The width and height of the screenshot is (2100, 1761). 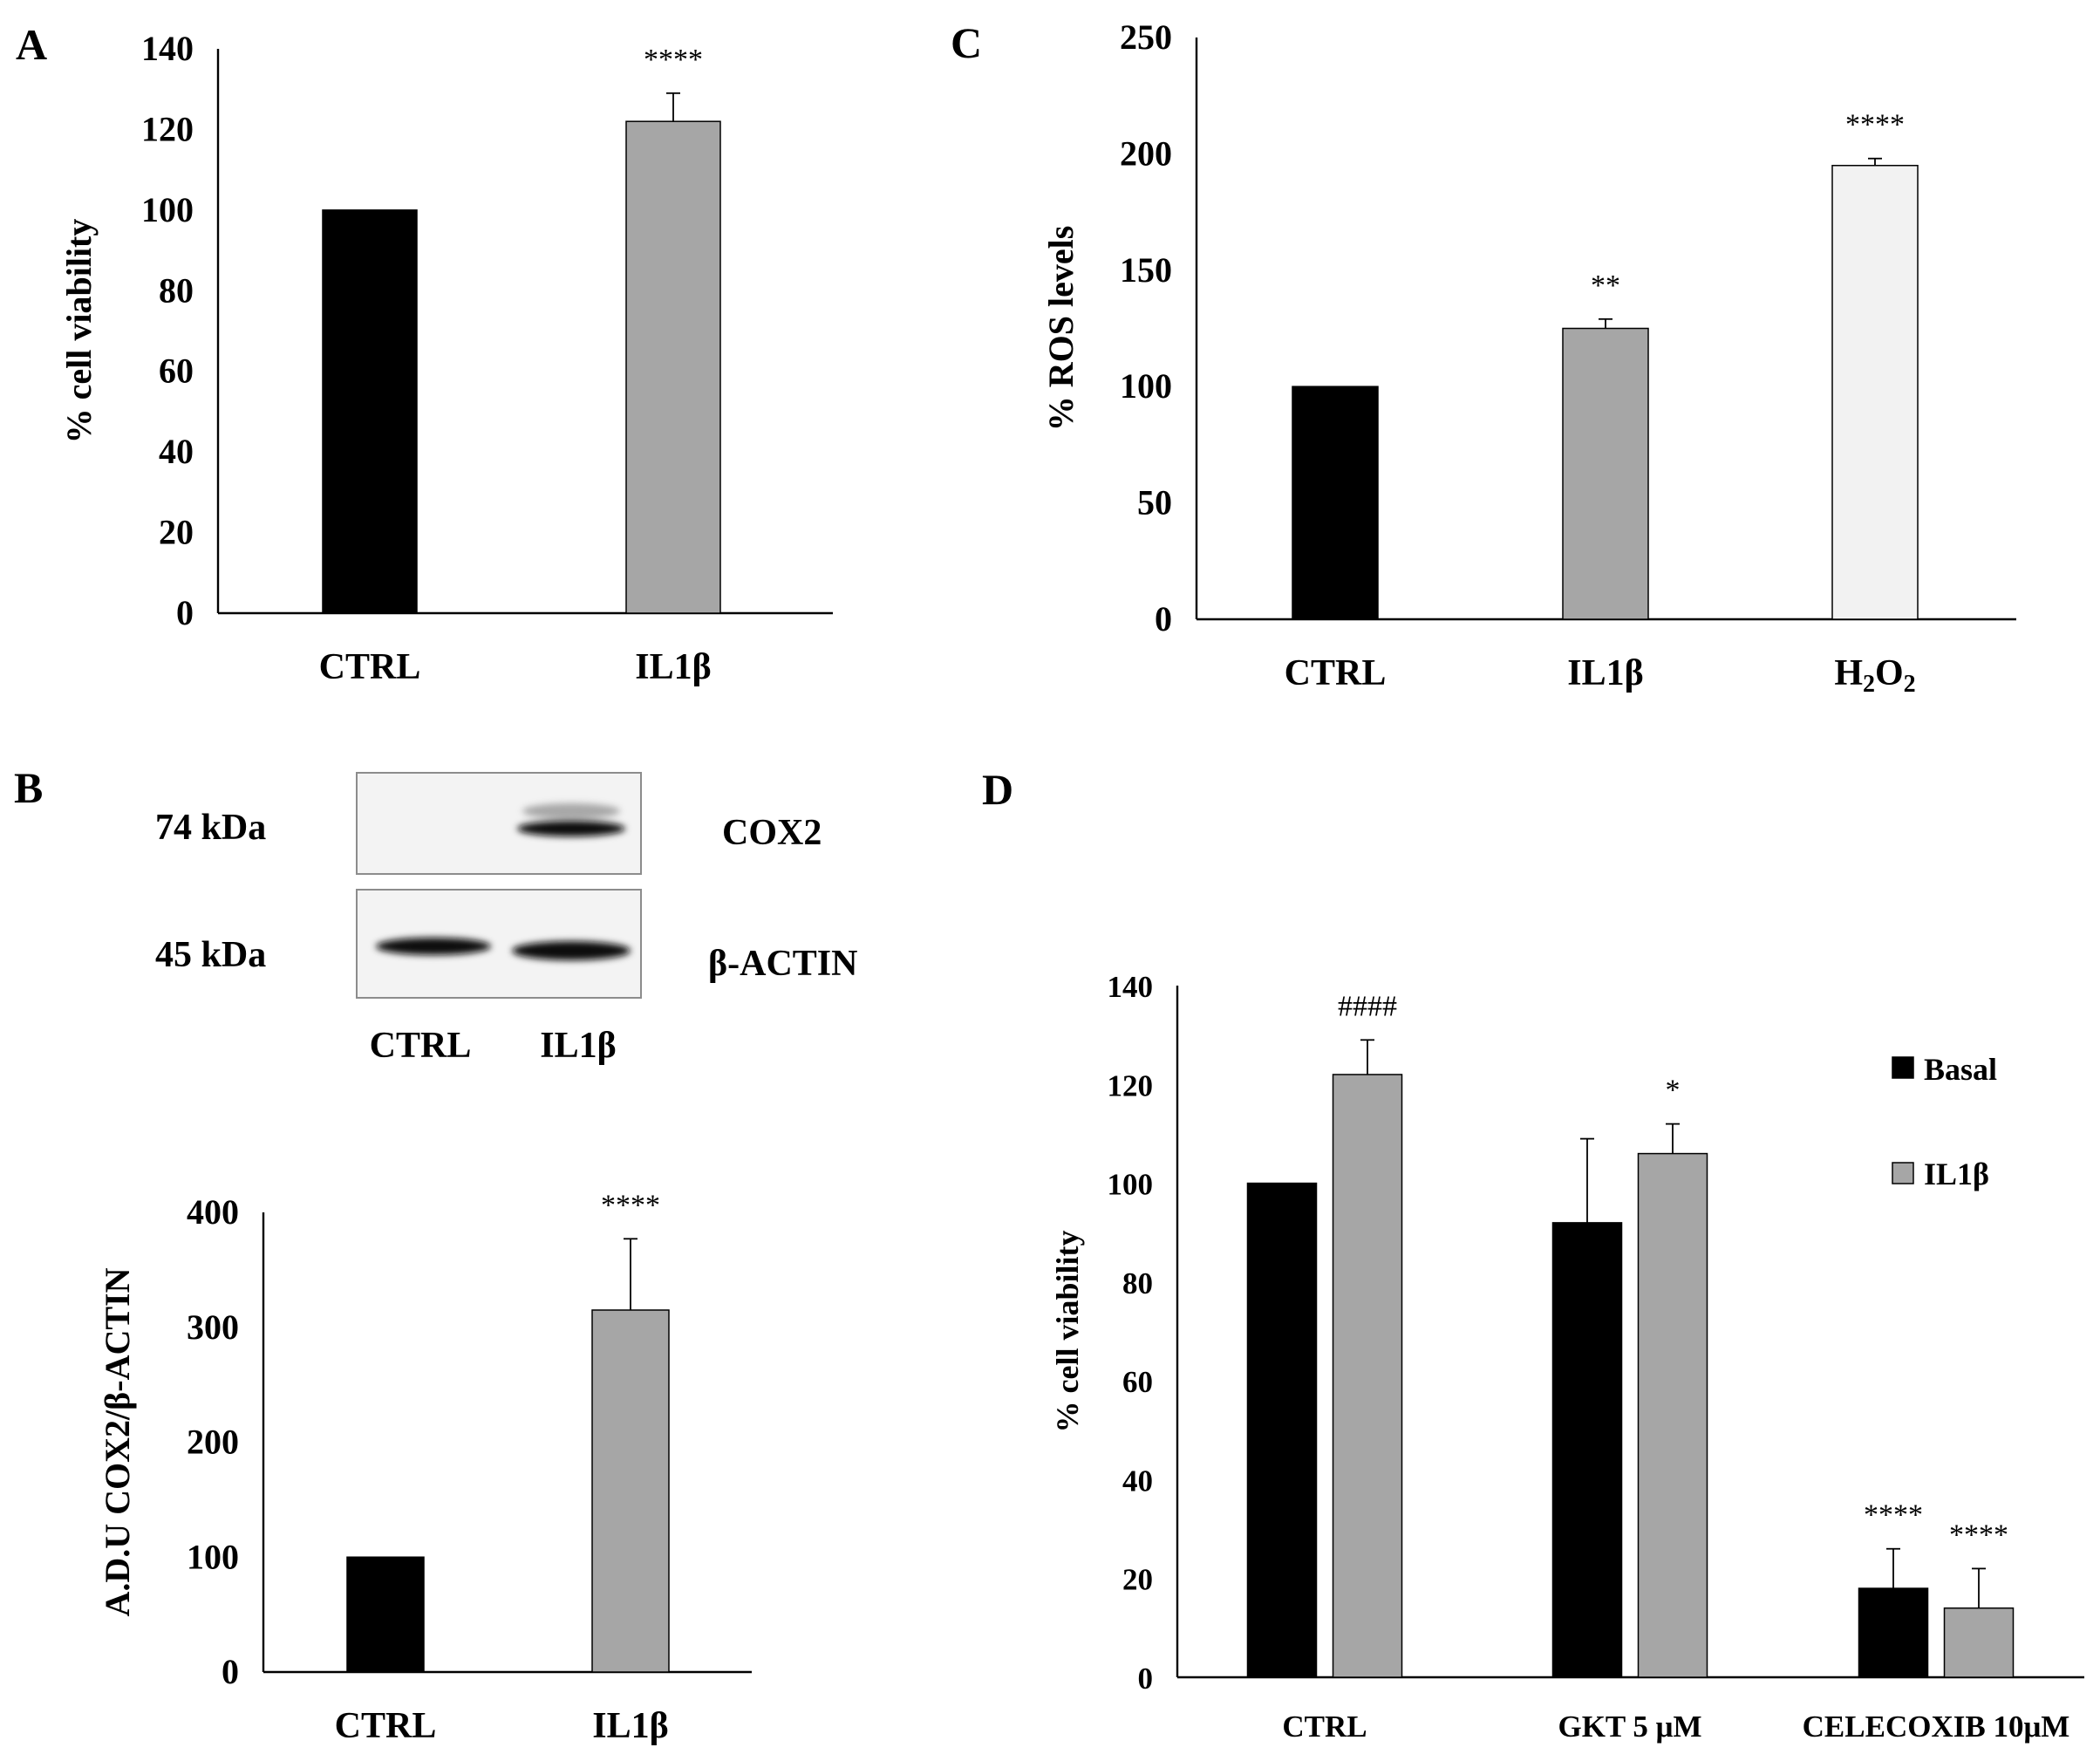 What do you see at coordinates (1903, 1173) in the screenshot?
I see `legend-swatch-il1b` at bounding box center [1903, 1173].